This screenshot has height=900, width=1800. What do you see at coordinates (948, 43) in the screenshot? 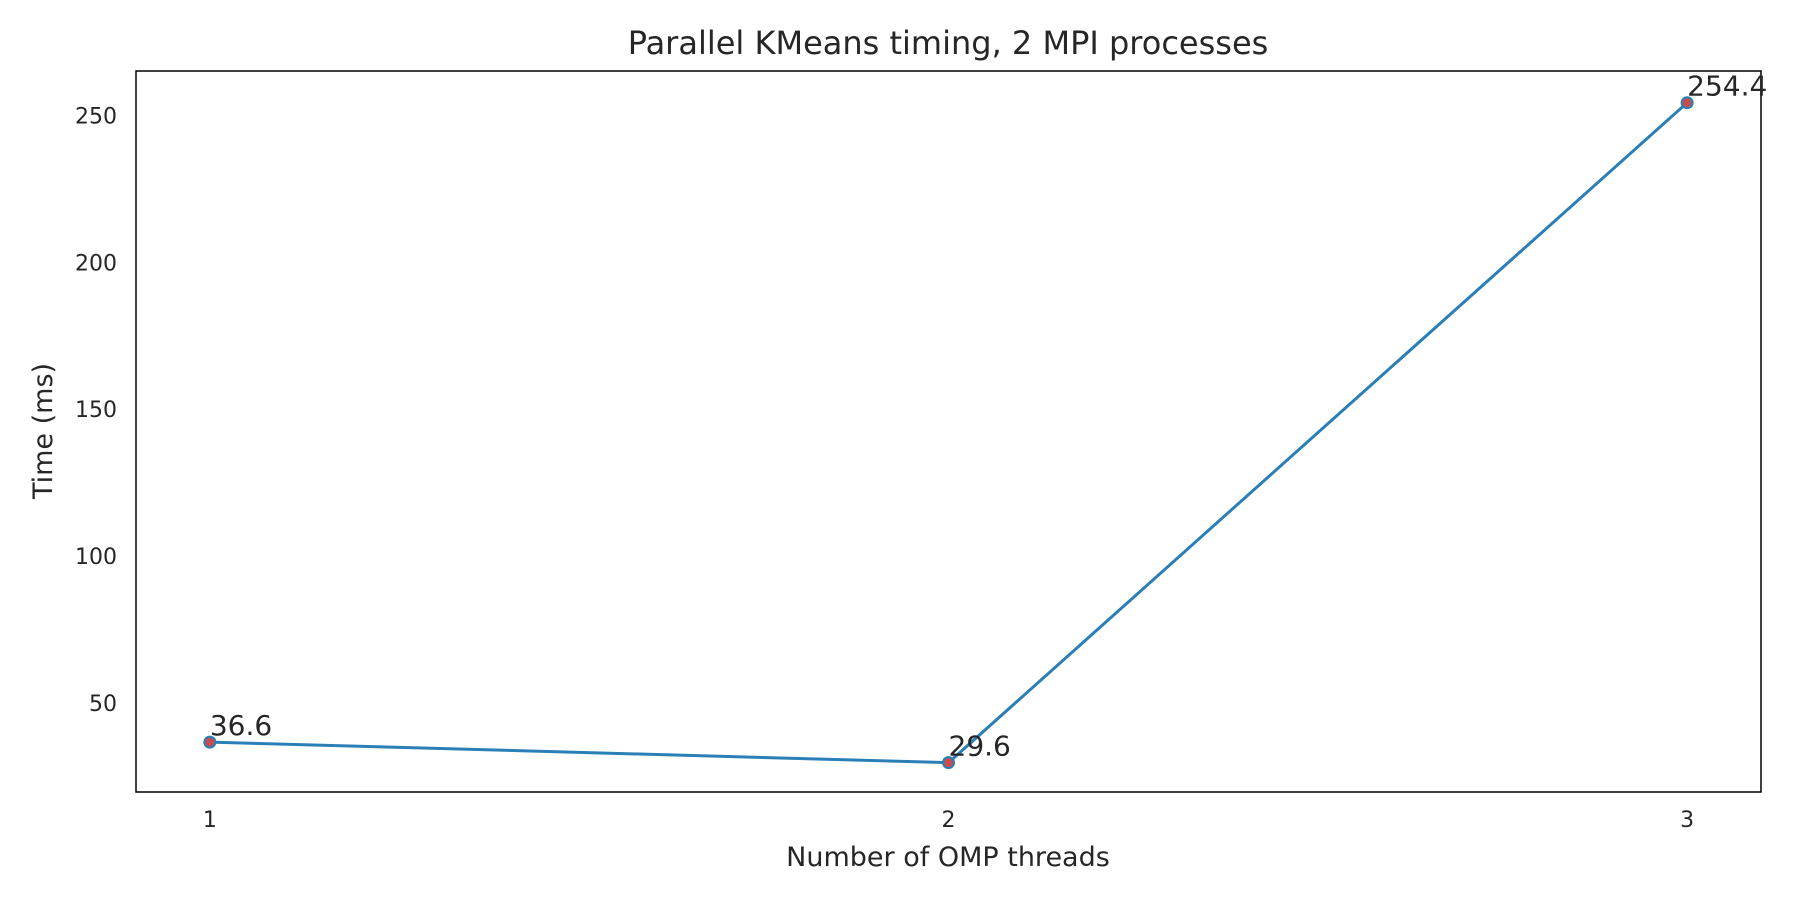
I see `chart-title: Parallel KMeans timing, 2 MPI processes` at bounding box center [948, 43].